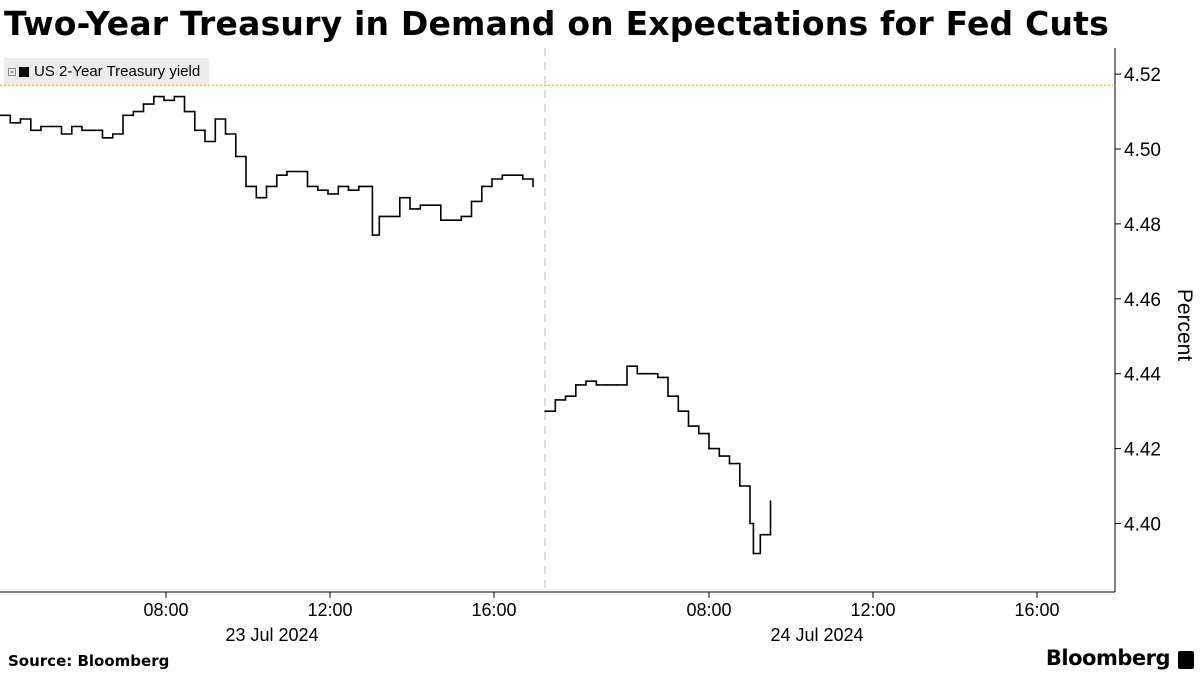 The height and width of the screenshot is (675, 1200). Describe the element at coordinates (329, 610) in the screenshot. I see `x-tick-label: 12:00` at that location.